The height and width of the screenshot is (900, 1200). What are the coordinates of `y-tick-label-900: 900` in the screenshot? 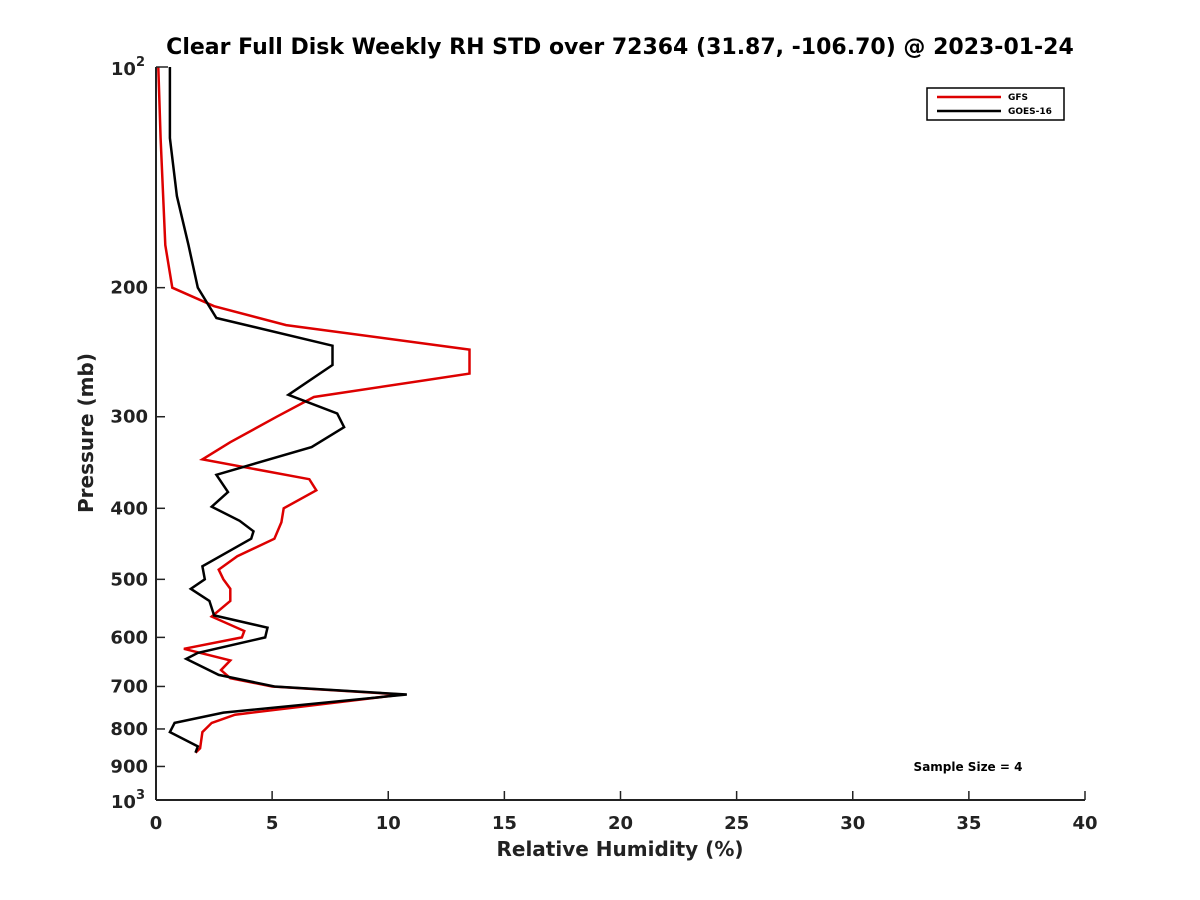 It's located at (129, 766).